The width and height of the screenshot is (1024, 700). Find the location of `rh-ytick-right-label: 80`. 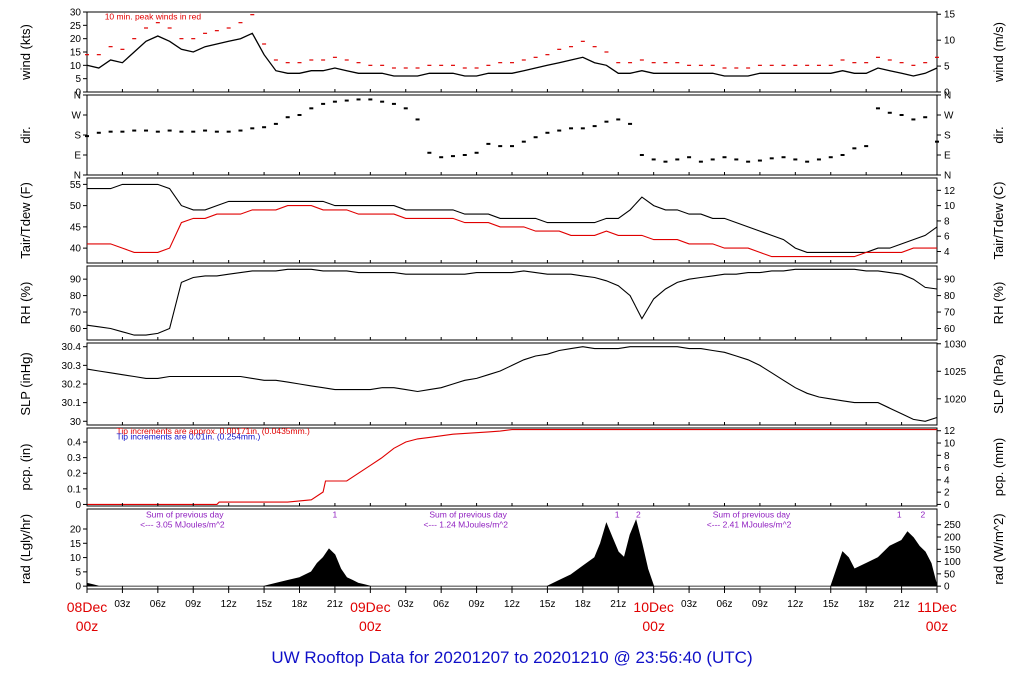

rh-ytick-right-label: 80 is located at coordinates (950, 296).